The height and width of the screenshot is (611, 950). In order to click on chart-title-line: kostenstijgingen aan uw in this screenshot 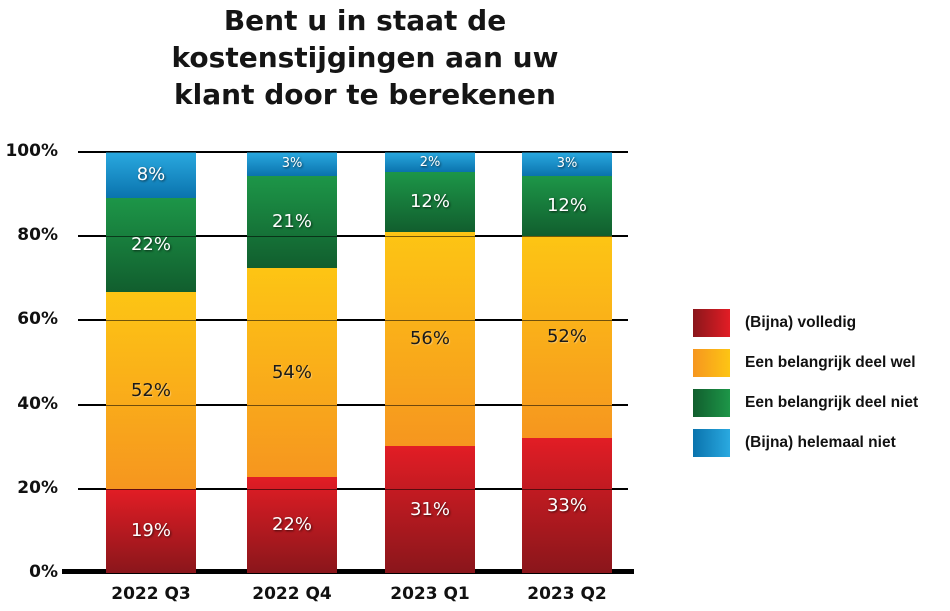, I will do `click(365, 57)`.